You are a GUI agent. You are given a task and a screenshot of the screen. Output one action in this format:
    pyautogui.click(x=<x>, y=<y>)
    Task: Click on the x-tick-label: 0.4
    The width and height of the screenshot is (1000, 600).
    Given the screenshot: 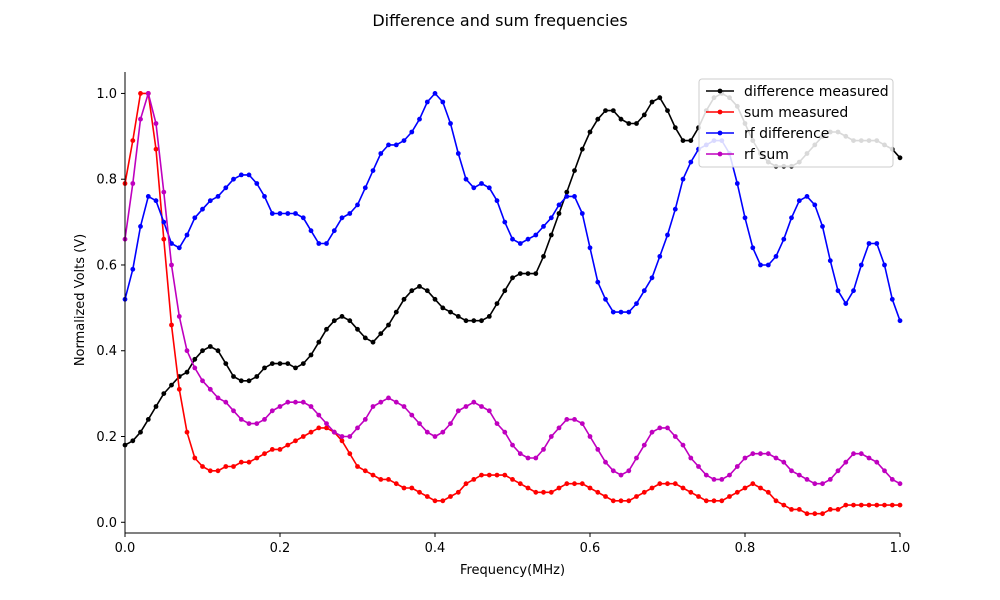 What is the action you would take?
    pyautogui.click(x=435, y=548)
    